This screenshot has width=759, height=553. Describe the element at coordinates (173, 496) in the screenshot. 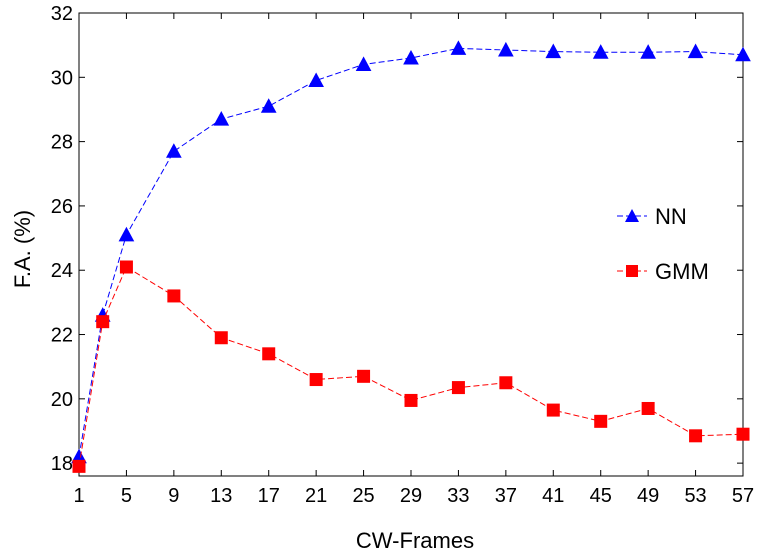

I see `x-tick-label: 9` at that location.